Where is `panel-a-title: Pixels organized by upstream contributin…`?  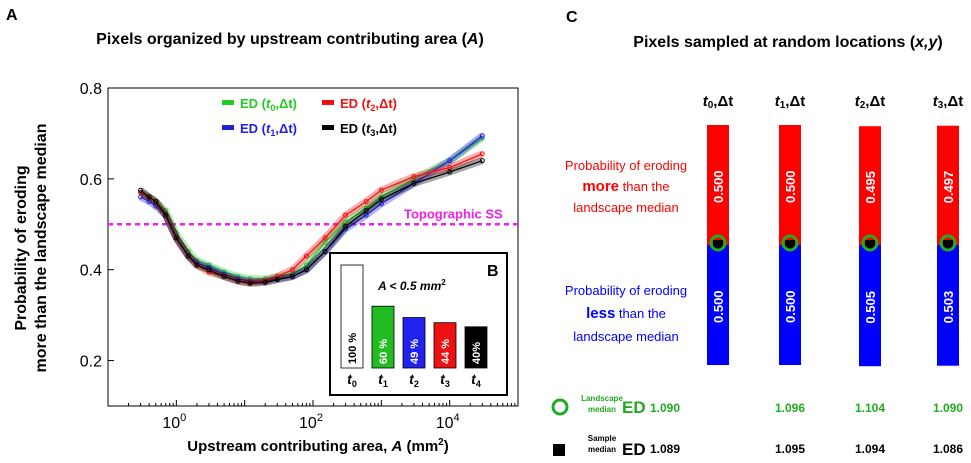
panel-a-title: Pixels organized by upstream contributin… is located at coordinates (290, 39).